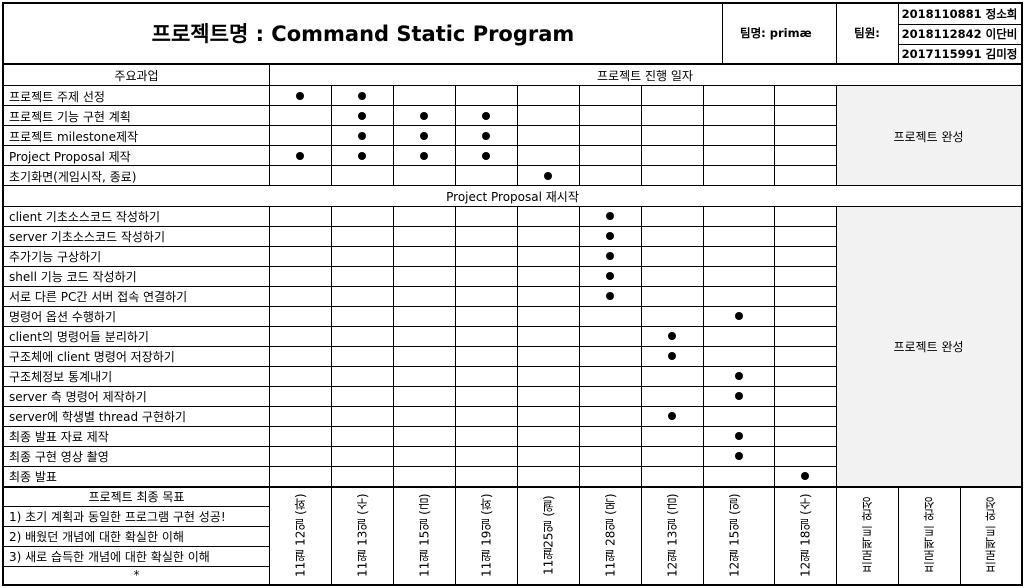 Image resolution: width=1025 pixels, height=588 pixels. What do you see at coordinates (929, 535) in the screenshot?
I see `complete-label-2: 프로젝트 완성` at bounding box center [929, 535].